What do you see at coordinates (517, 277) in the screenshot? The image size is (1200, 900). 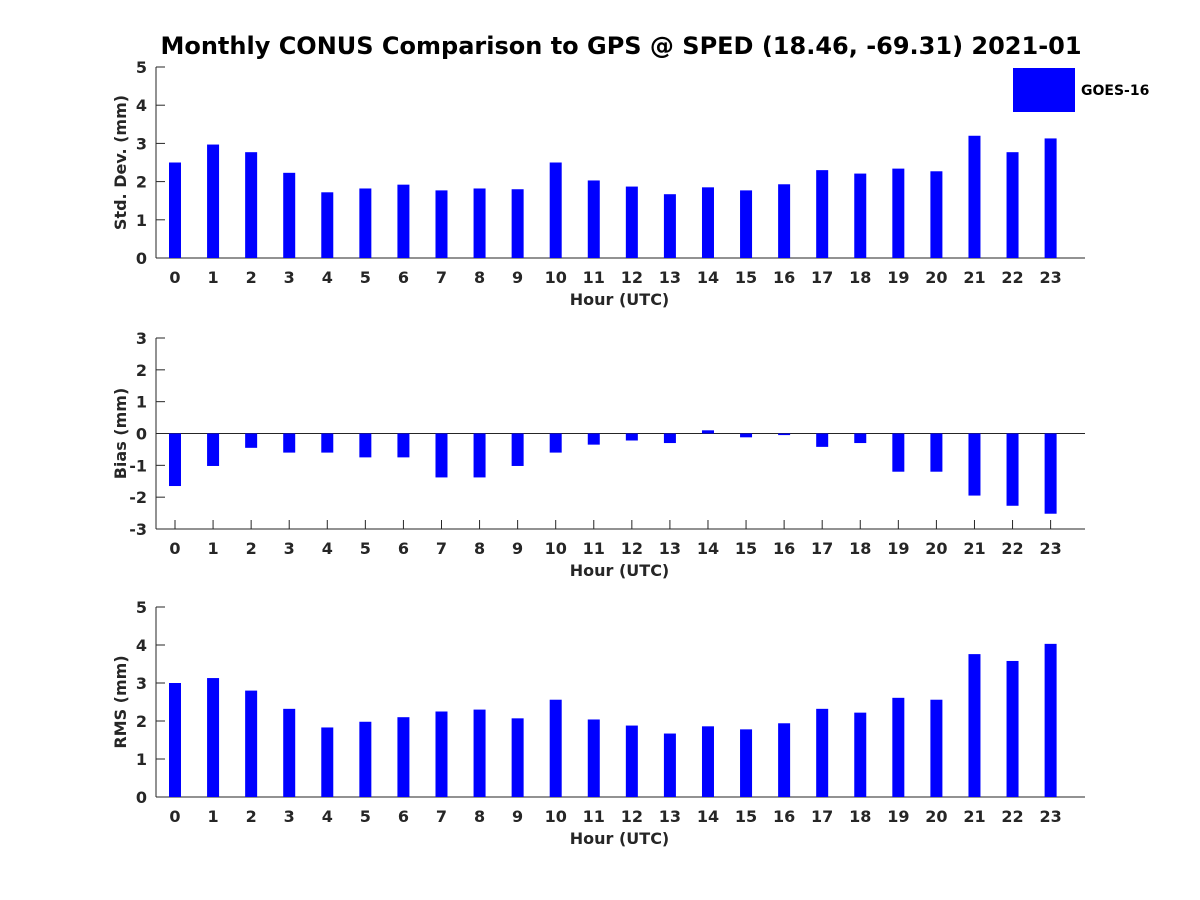 I see `stddev-x-tick-label: 9` at bounding box center [517, 277].